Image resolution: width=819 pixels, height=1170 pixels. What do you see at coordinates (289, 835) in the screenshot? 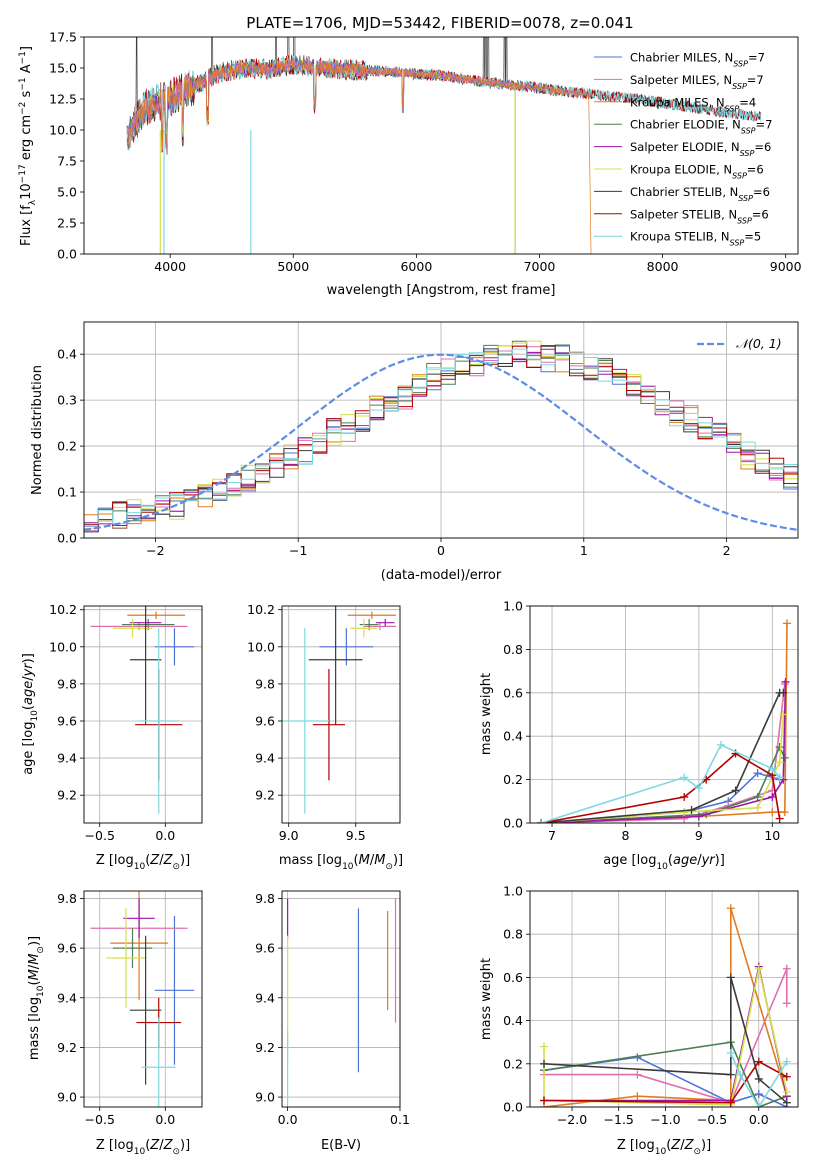
I see `x-tick-label: 9.0` at bounding box center [289, 835].